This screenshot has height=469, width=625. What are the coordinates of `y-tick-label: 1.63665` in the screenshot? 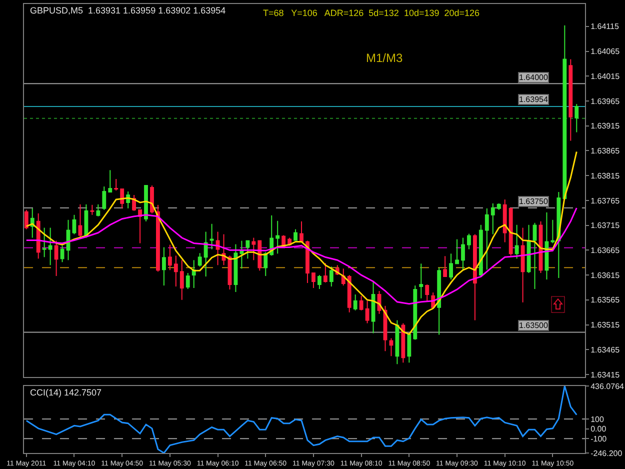 It's located at (605, 250).